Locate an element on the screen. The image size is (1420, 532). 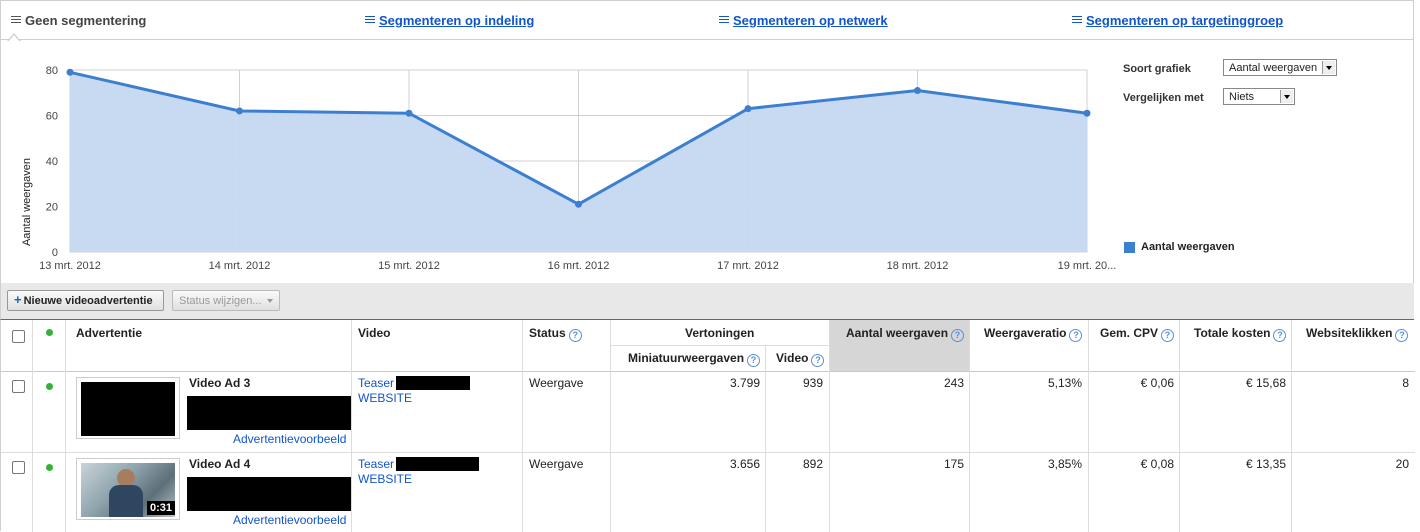
legend-label: Aantal weergaven is located at coordinates (1188, 247).